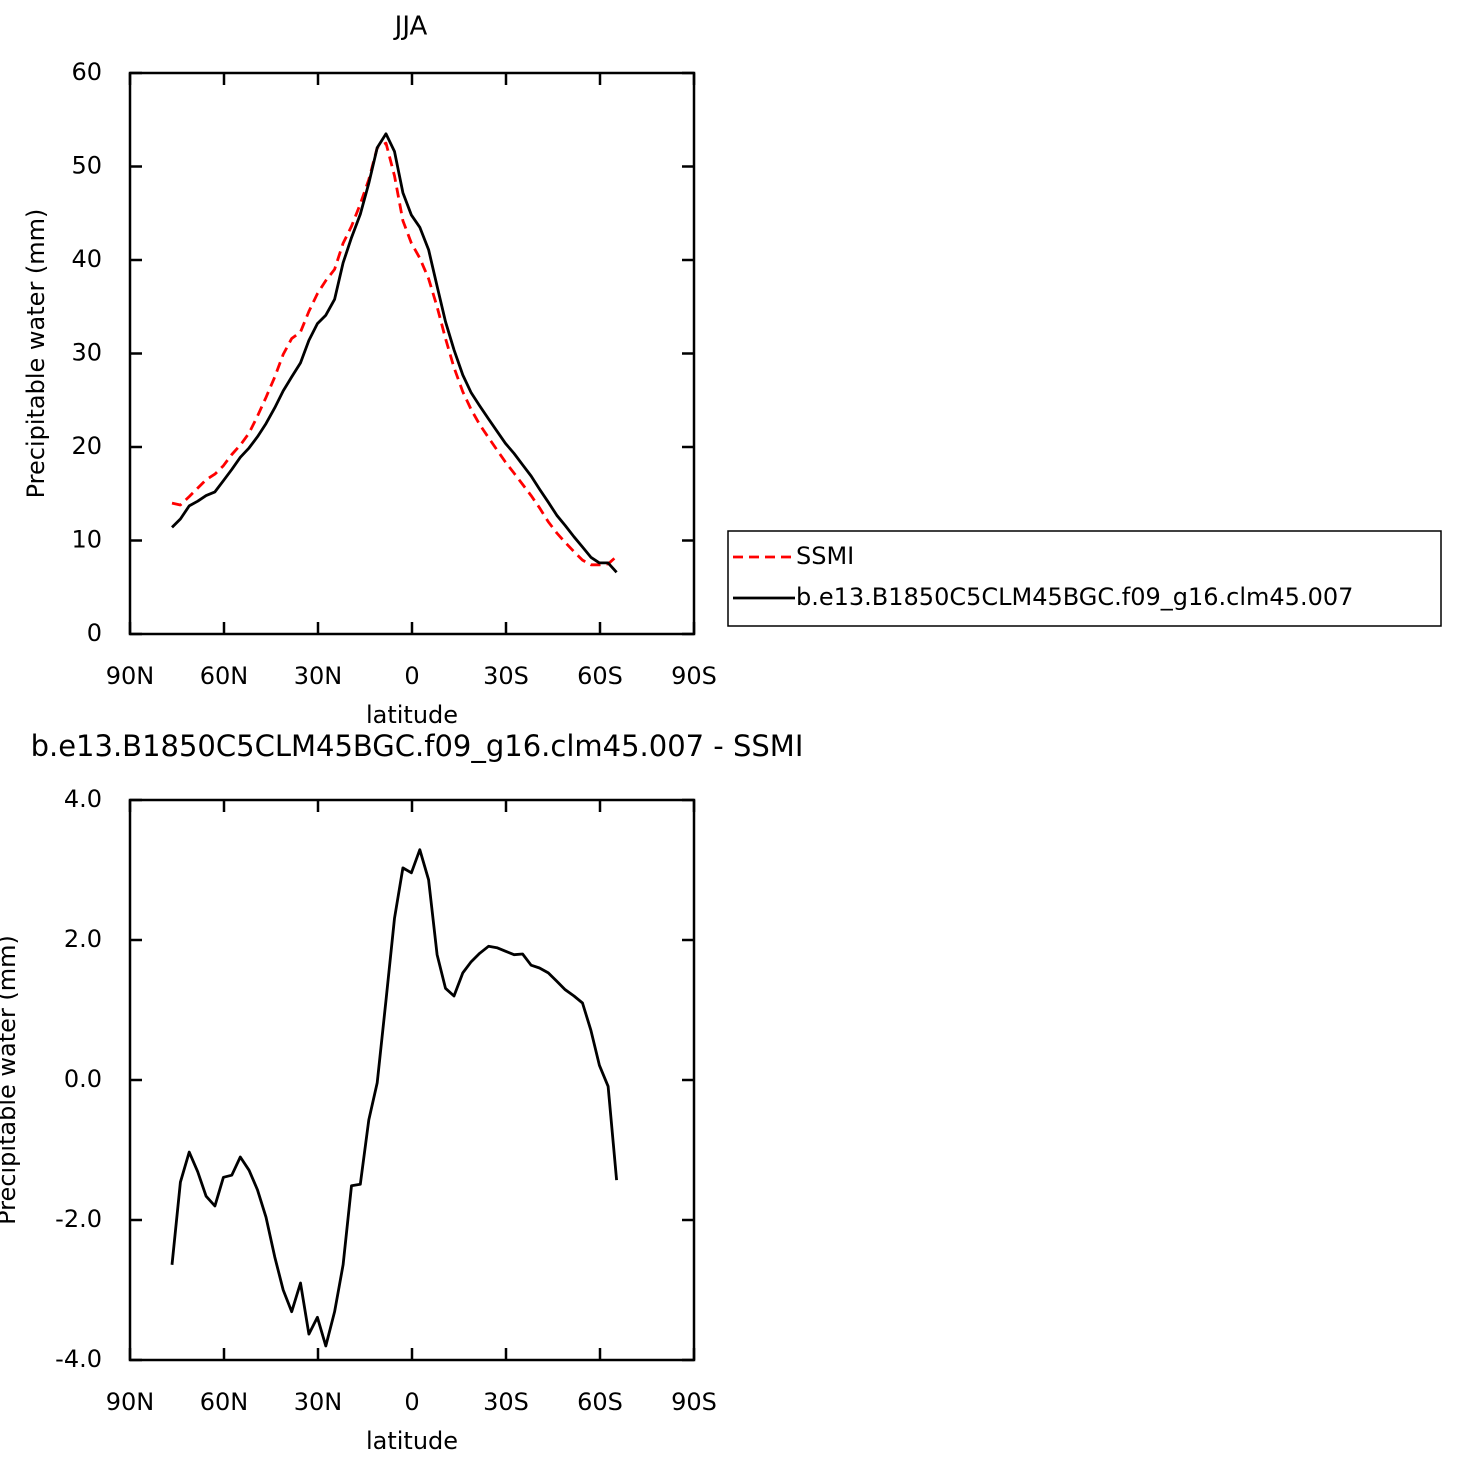 The image size is (1466, 1463). I want to click on y-tick-label: -4.0, so click(78, 1359).